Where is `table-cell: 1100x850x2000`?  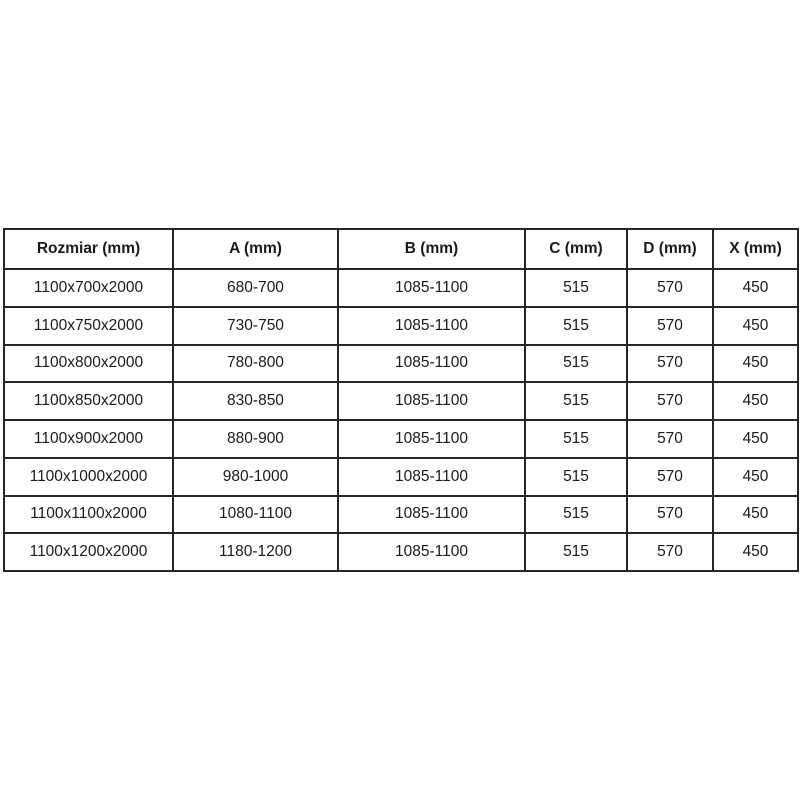
table-cell: 1100x850x2000 is located at coordinates (88, 401).